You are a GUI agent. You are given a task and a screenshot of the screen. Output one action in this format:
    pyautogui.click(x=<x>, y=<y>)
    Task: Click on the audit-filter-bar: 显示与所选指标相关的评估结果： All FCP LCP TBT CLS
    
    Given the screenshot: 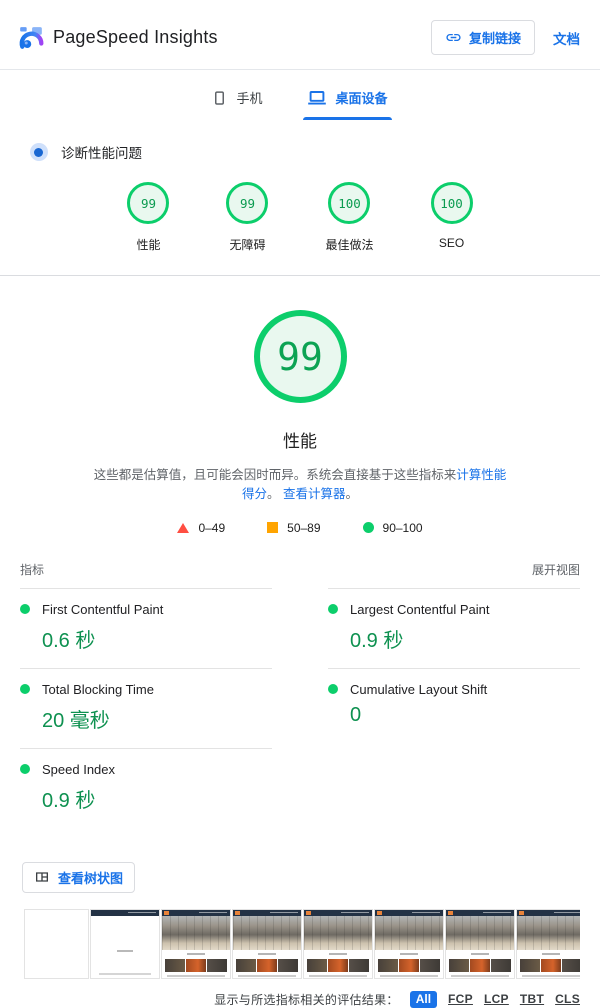 What is the action you would take?
    pyautogui.click(x=290, y=999)
    